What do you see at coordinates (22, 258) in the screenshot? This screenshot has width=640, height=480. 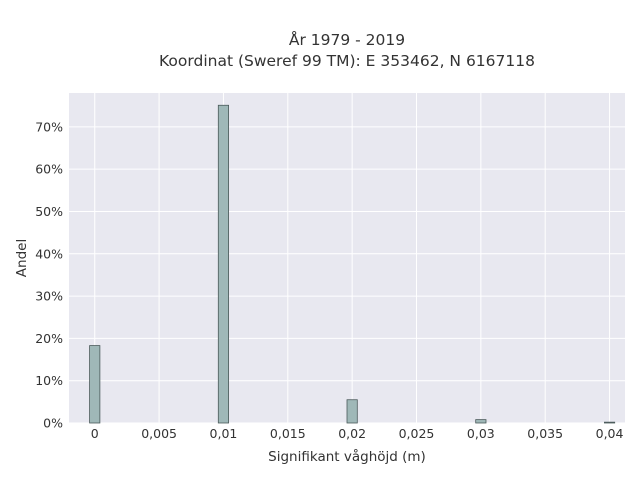 I see `y-axis-label: Andel` at bounding box center [22, 258].